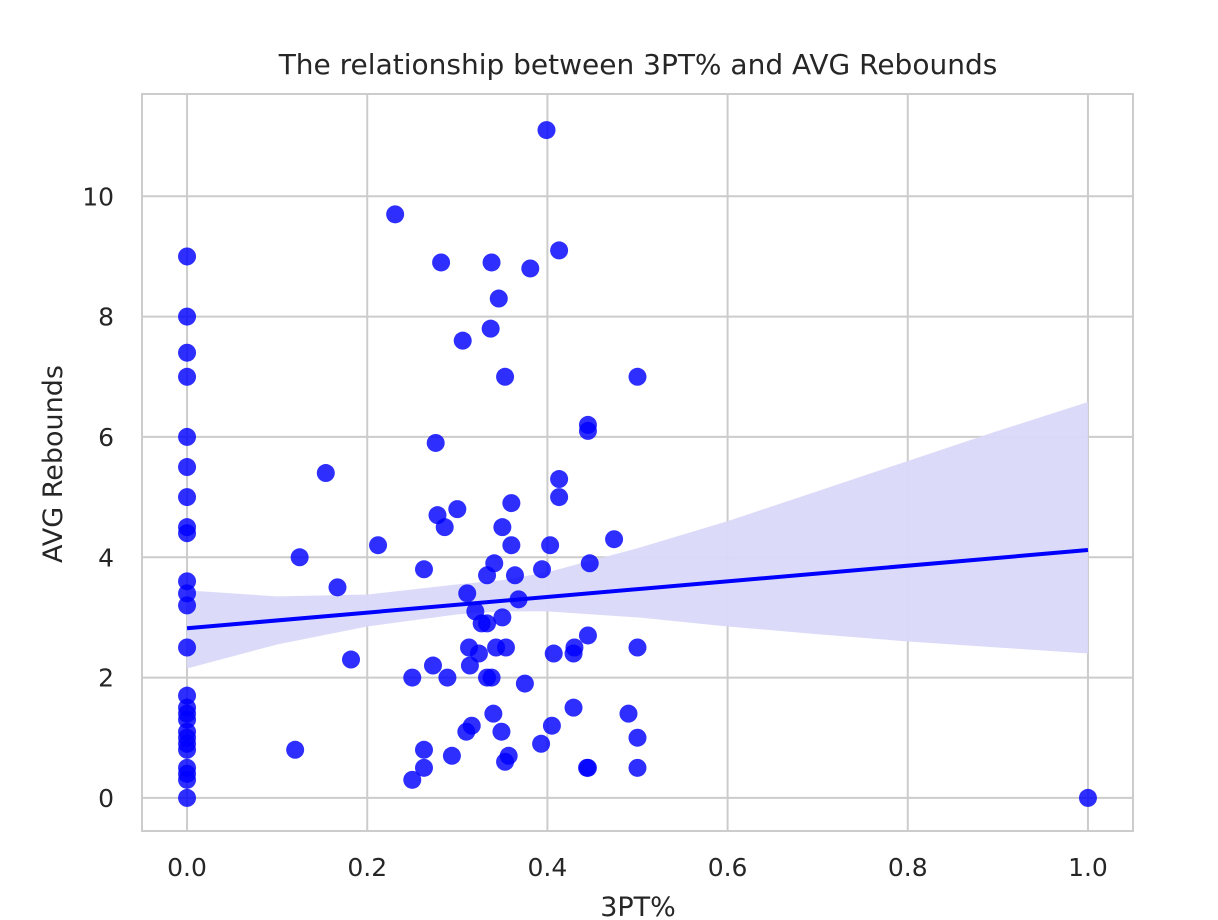 This screenshot has height=920, width=1218. Describe the element at coordinates (98, 196) in the screenshot. I see `y-tick-label: 10` at that location.